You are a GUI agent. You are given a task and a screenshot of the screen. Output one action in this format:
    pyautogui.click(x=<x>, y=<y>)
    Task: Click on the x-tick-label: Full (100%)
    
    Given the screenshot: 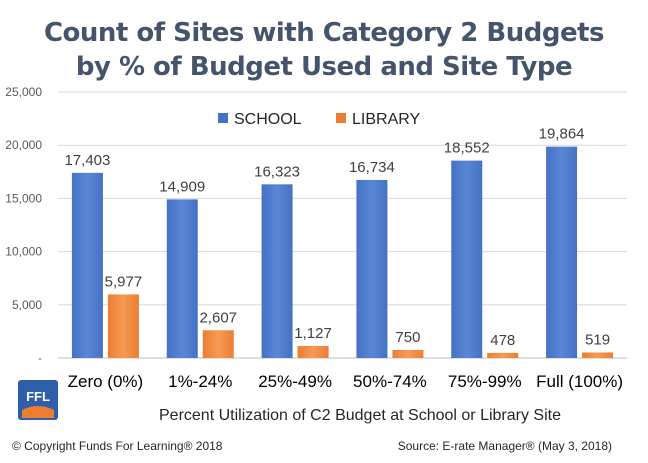 What is the action you would take?
    pyautogui.click(x=579, y=381)
    